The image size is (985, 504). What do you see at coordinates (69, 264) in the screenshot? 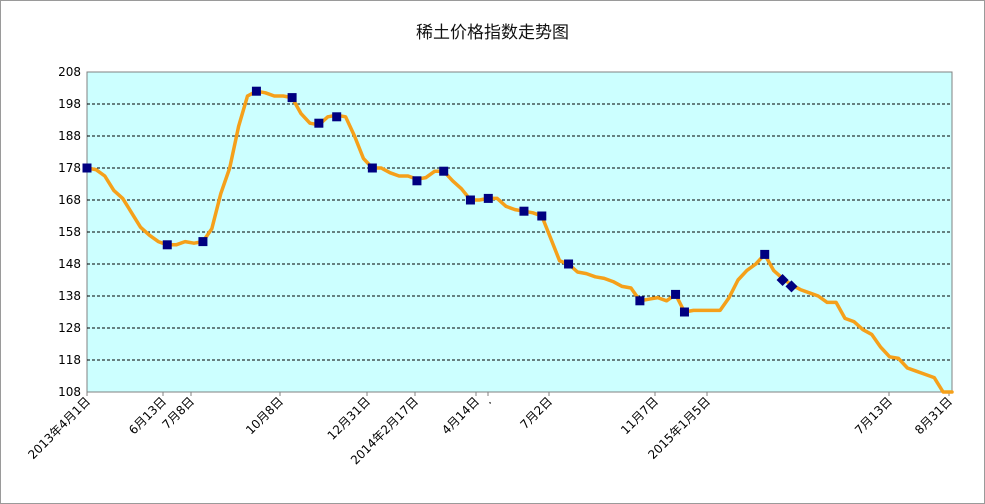
I see `y-tick-label: 148` at bounding box center [69, 264].